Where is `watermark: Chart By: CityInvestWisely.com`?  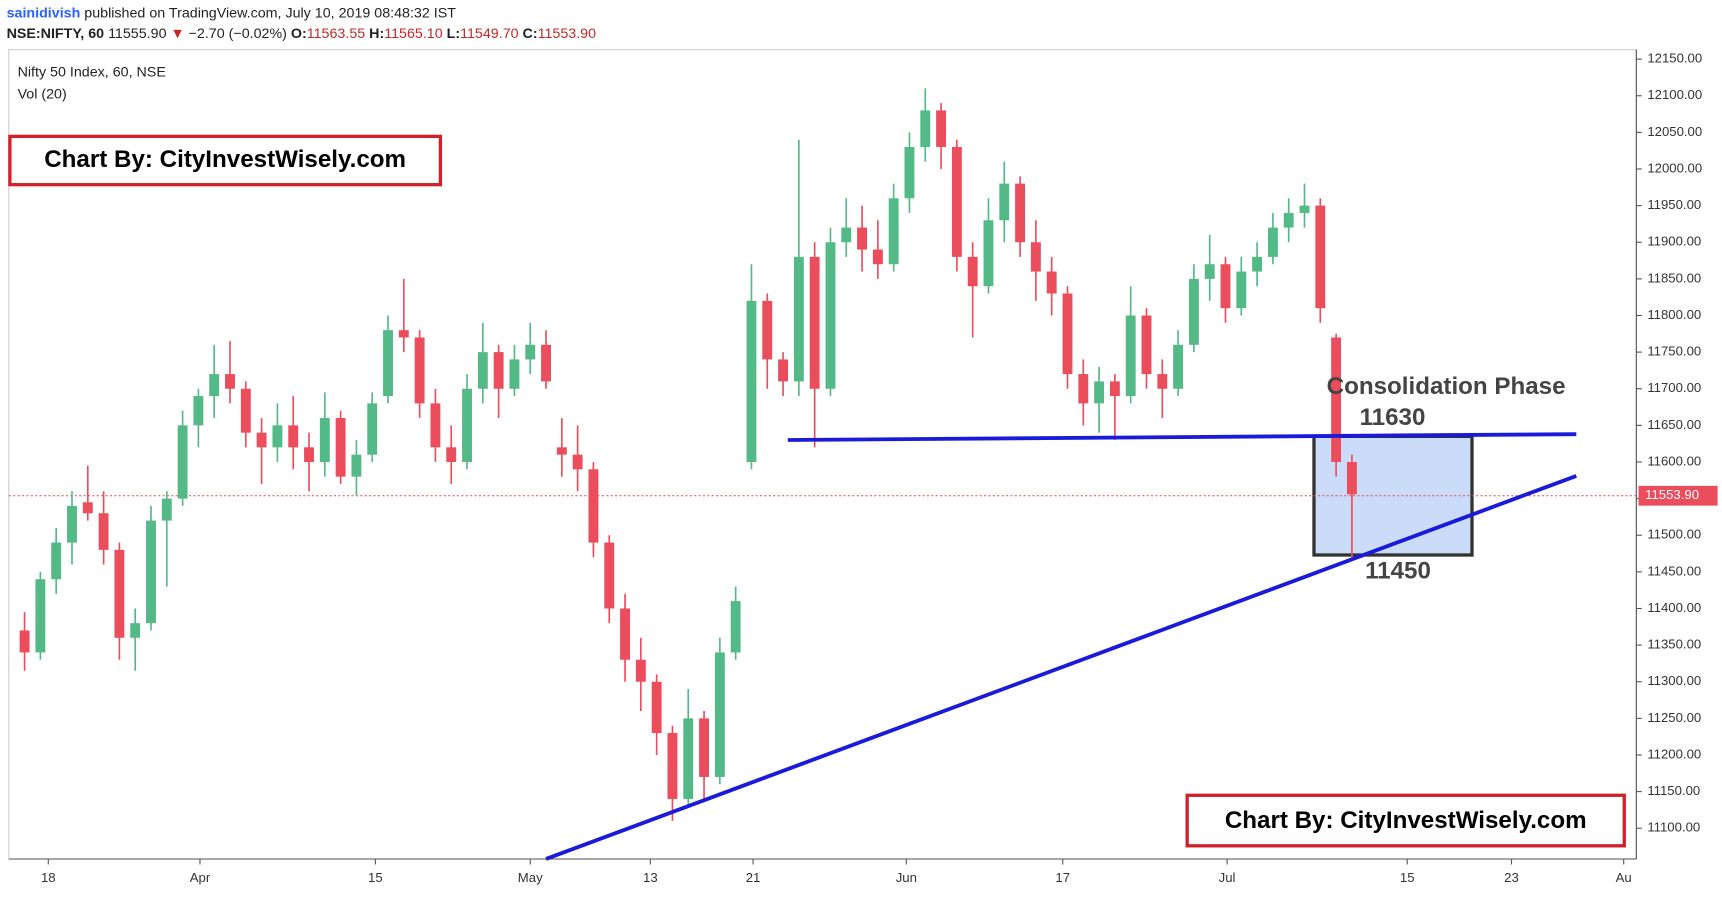
watermark: Chart By: CityInvestWisely.com is located at coordinates (225, 159).